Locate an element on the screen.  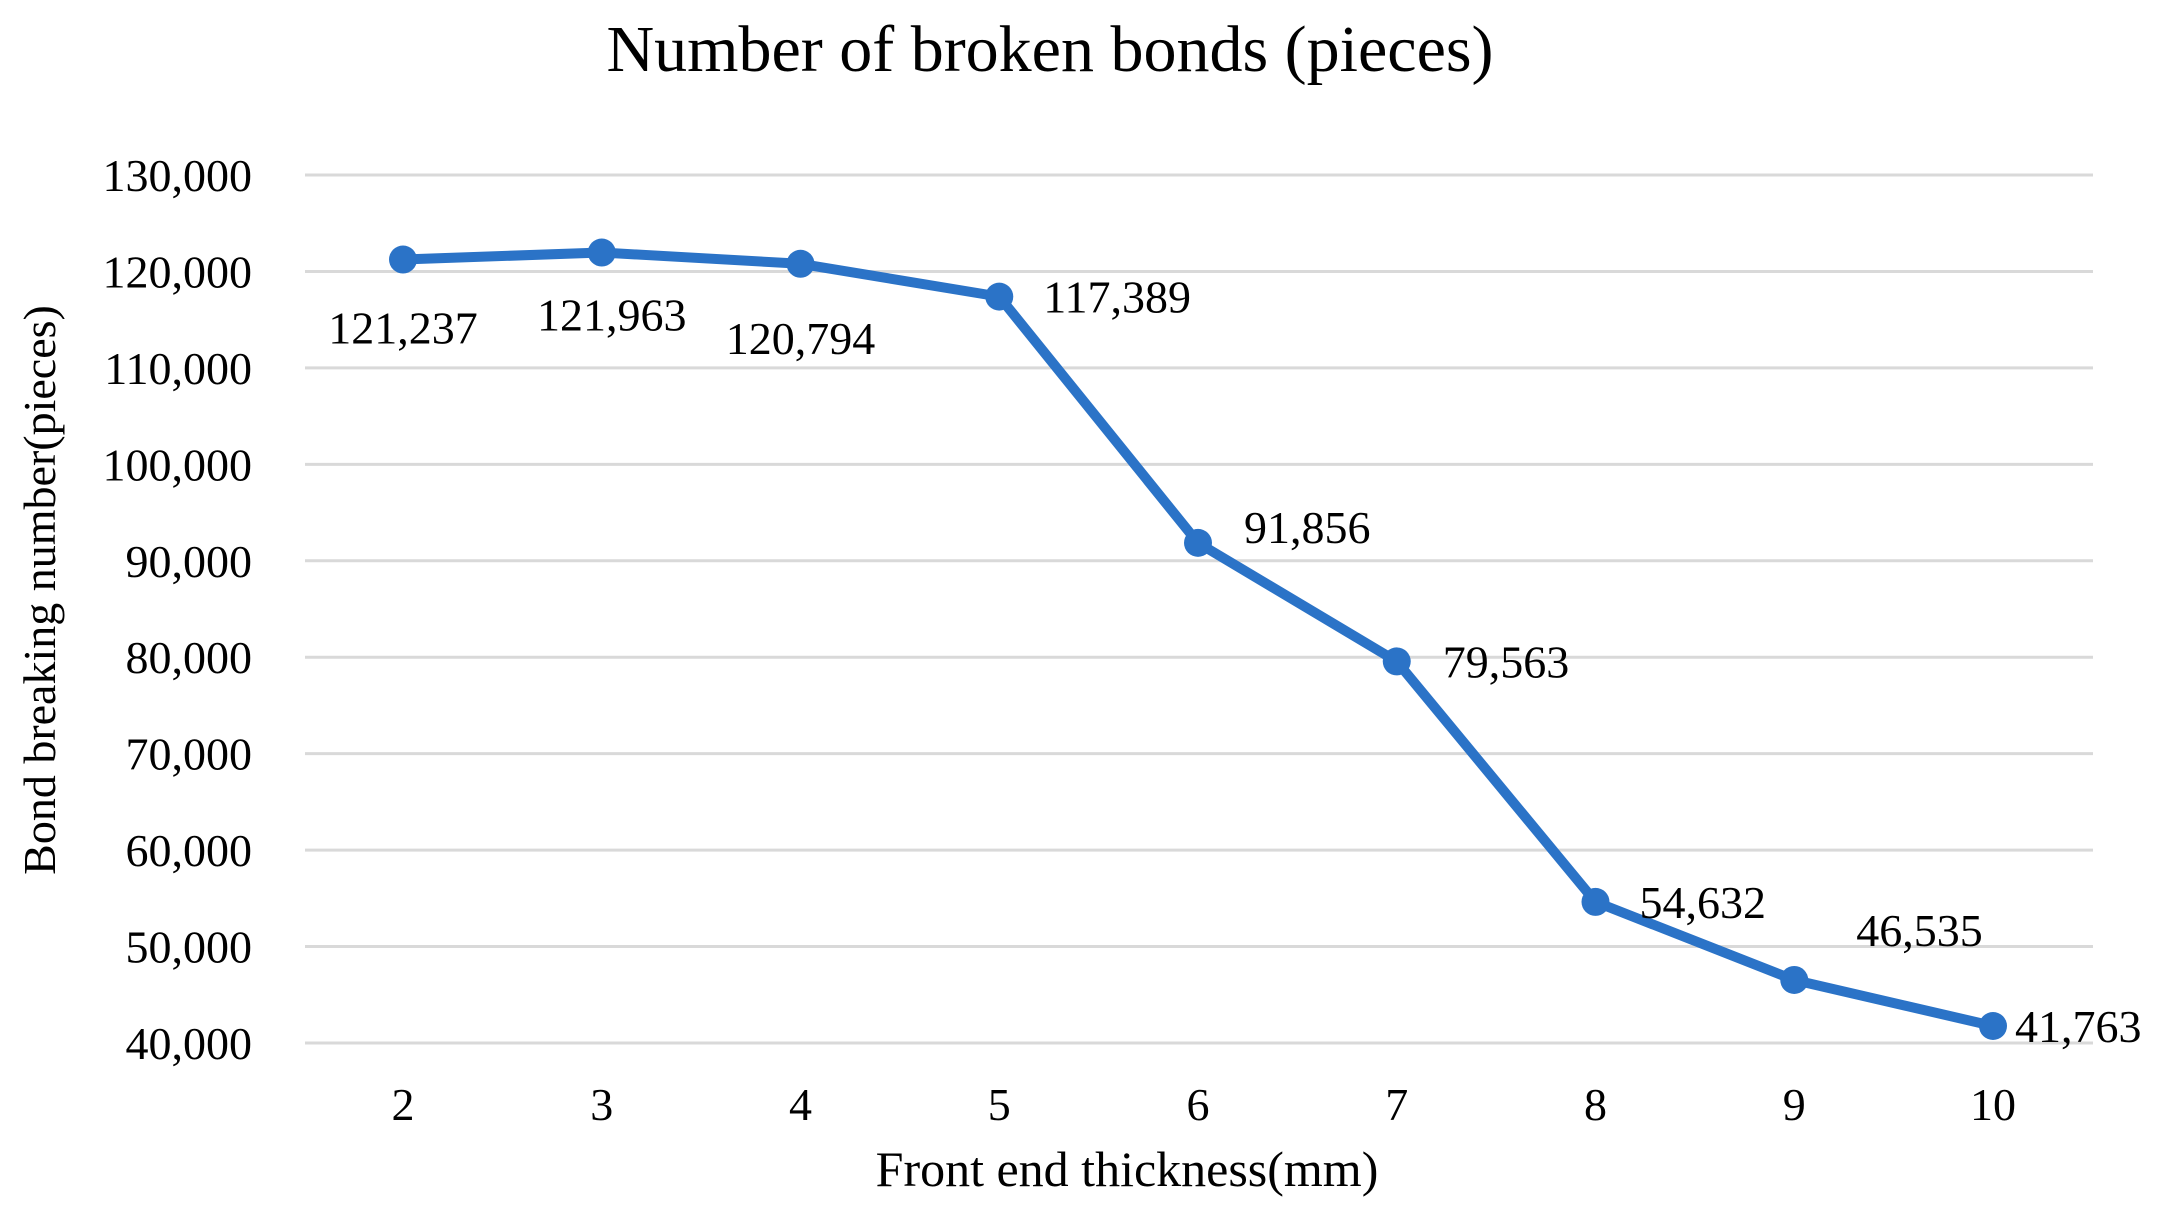
data-point-label: 79,563 is located at coordinates (1506, 661).